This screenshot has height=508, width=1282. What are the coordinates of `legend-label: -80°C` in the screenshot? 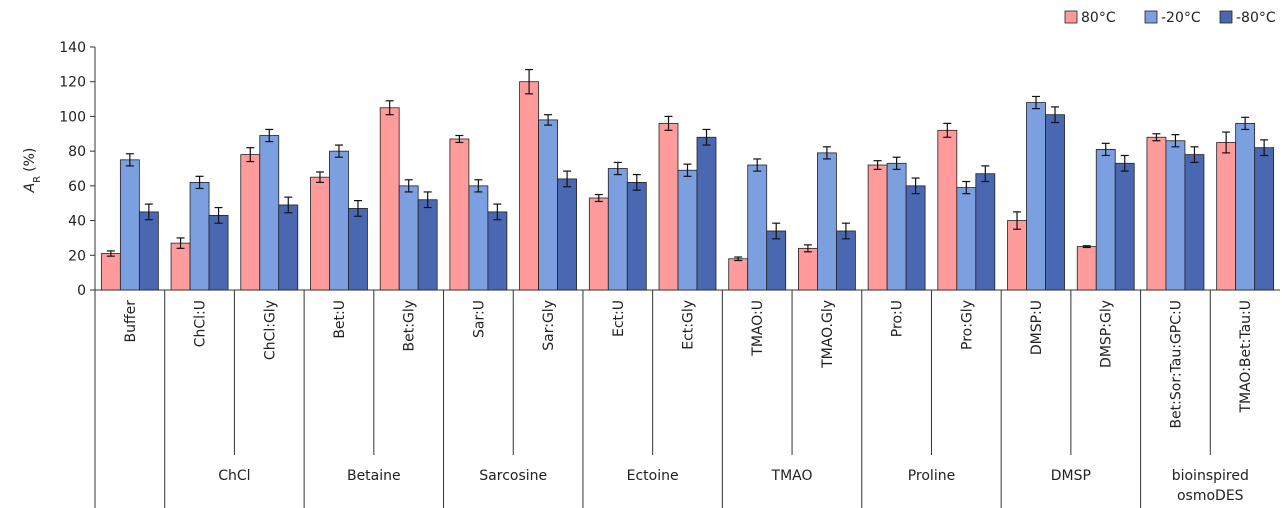 It's located at (1256, 18).